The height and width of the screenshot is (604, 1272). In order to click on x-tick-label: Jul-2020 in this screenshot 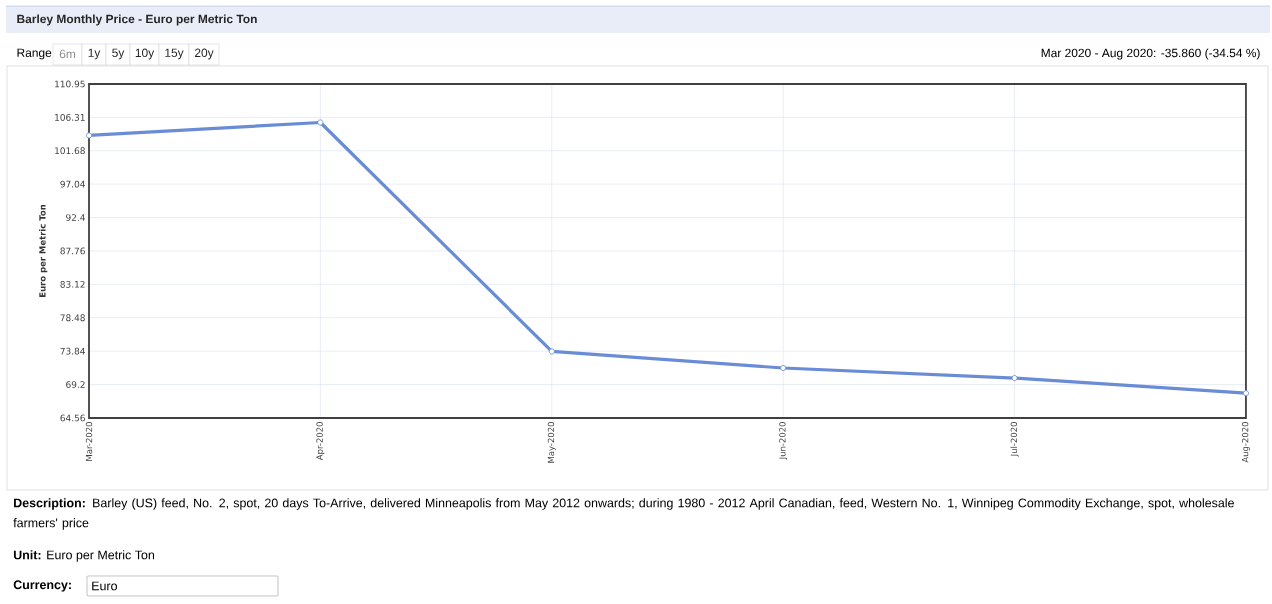, I will do `click(1014, 439)`.